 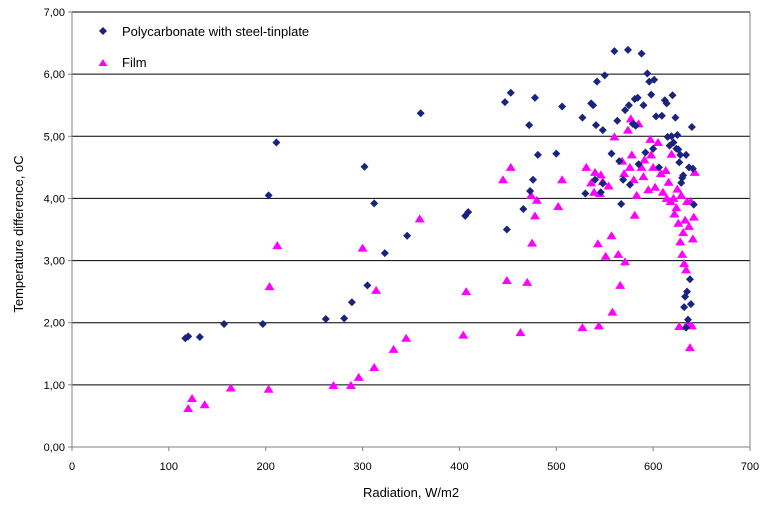 I want to click on legend-marker-film, so click(x=103, y=62).